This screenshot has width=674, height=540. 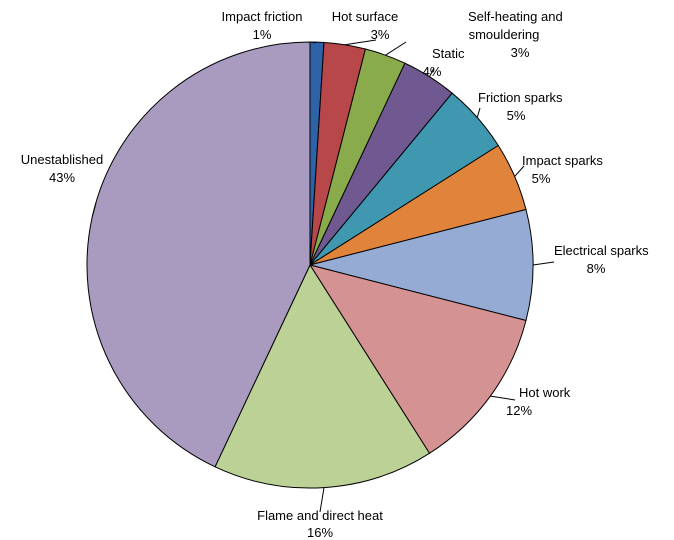 I want to click on slice-label: Static 4%, so click(x=444, y=62).